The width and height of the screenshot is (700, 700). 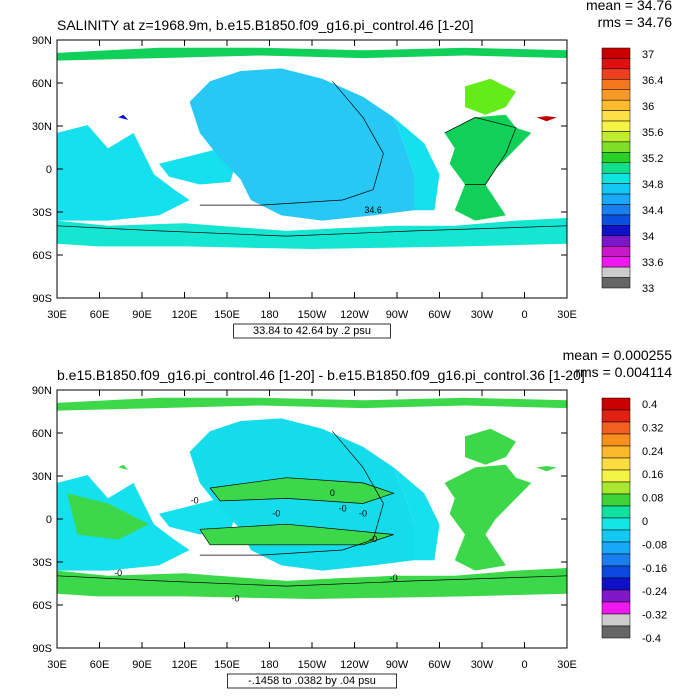 I want to click on mean-value: mean = 0.000255, so click(x=618, y=355).